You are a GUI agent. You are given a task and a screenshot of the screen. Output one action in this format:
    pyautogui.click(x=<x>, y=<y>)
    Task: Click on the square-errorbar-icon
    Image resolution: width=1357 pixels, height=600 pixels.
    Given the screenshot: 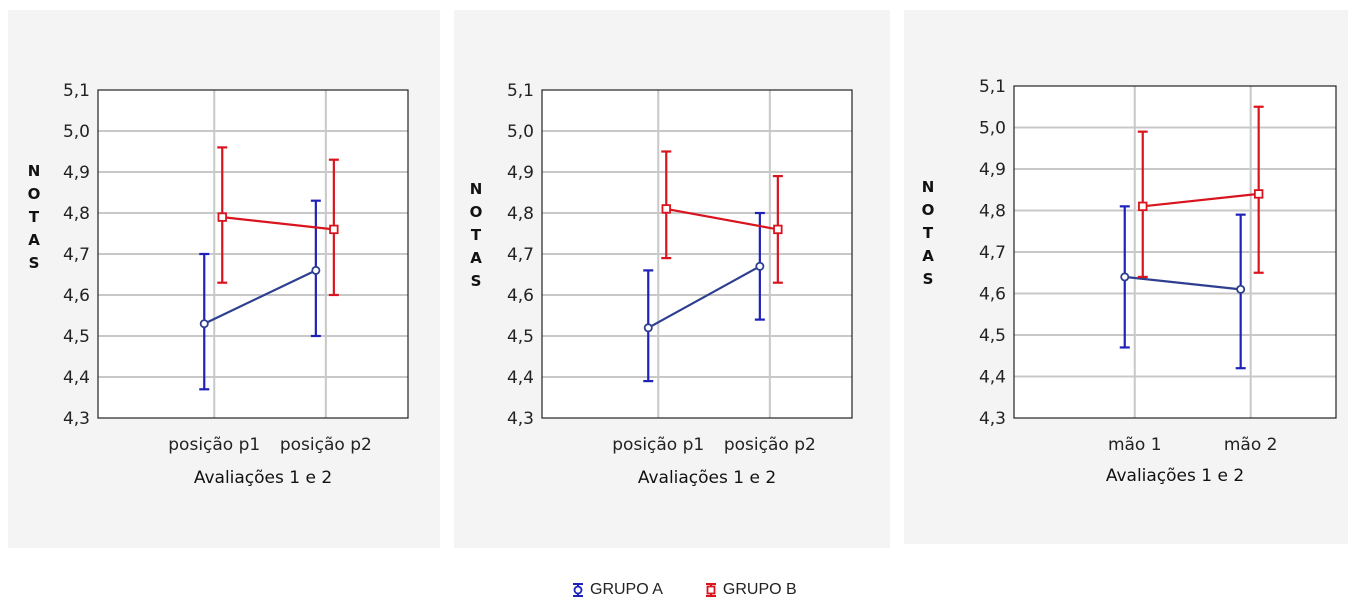 What is the action you would take?
    pyautogui.click(x=710, y=590)
    